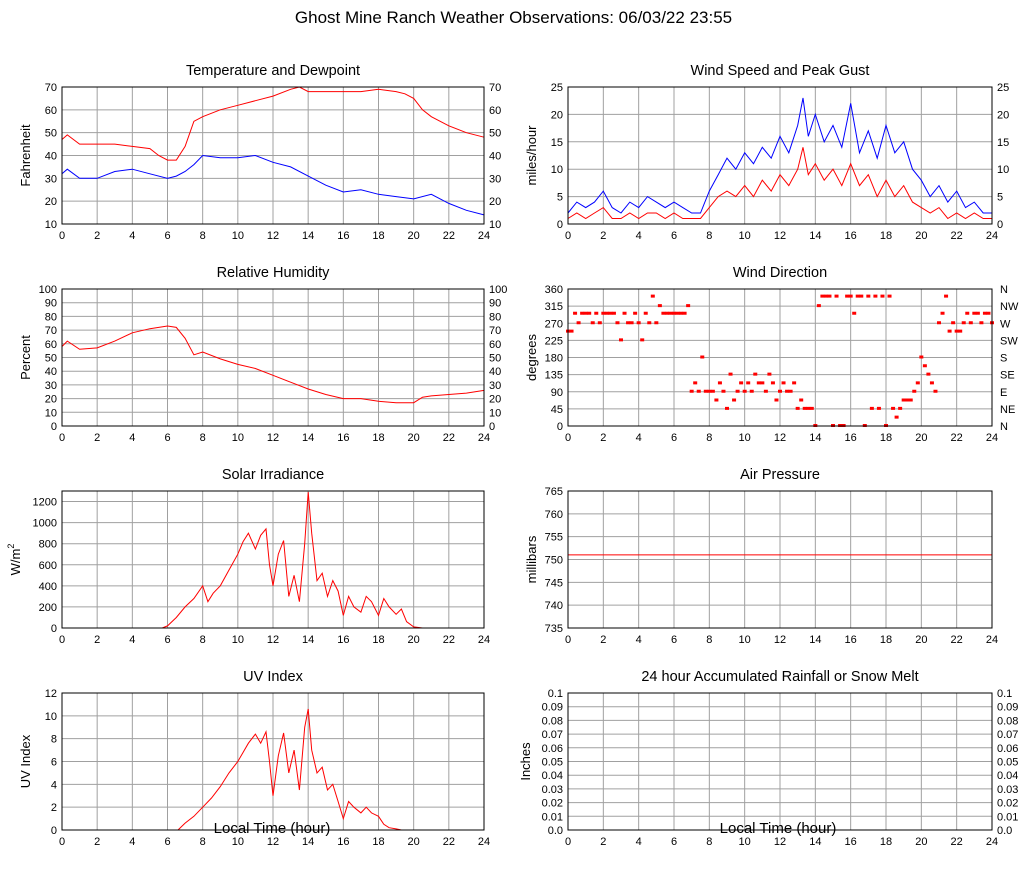 This screenshot has height=878, width=1027. I want to click on x-tick-label: 8, so click(709, 842).